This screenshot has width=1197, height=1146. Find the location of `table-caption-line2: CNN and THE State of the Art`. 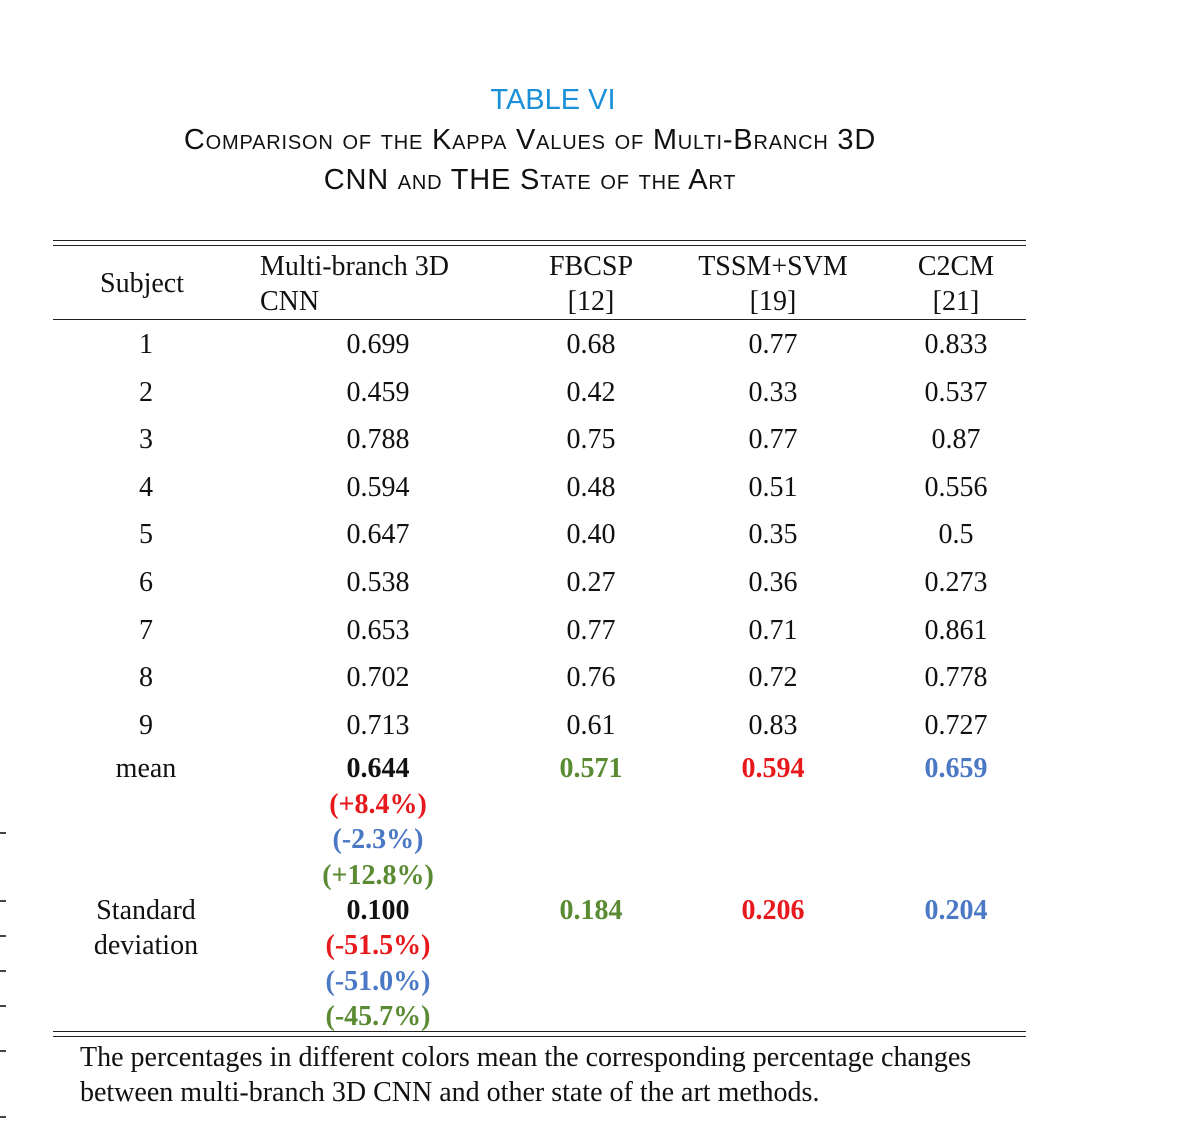

table-caption-line2: CNN and THE State of the Art is located at coordinates (530, 180).